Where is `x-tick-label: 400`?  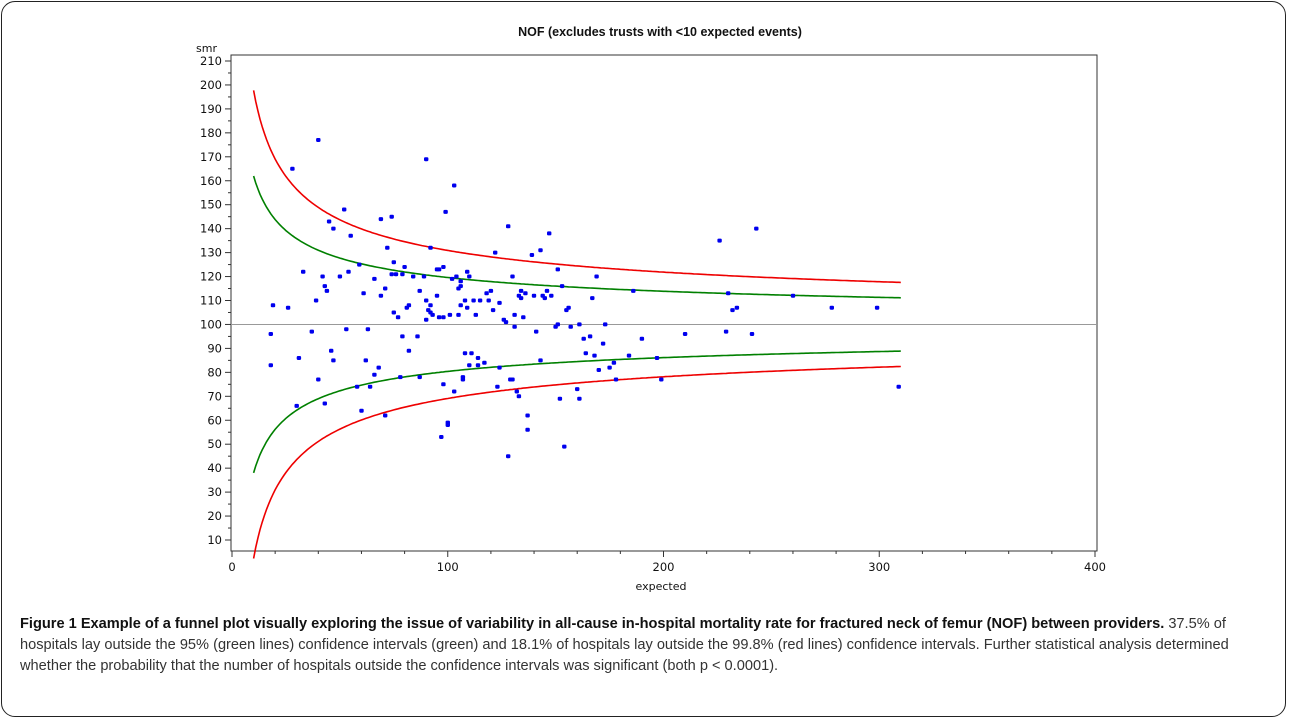
x-tick-label: 400 is located at coordinates (1095, 567).